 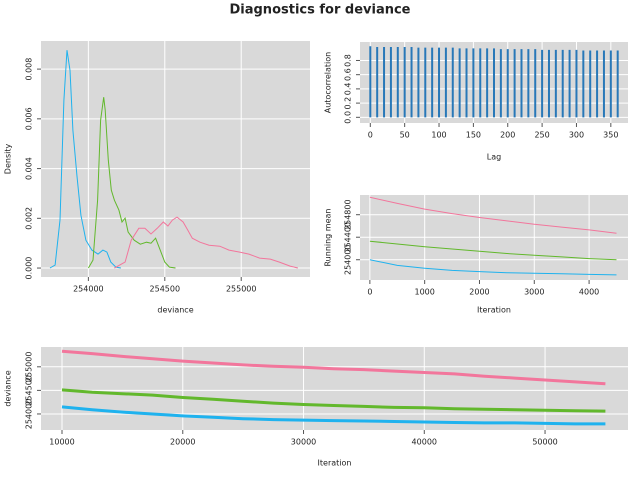 What do you see at coordinates (494, 157) in the screenshot?
I see `x-axis-label: Lag` at bounding box center [494, 157].